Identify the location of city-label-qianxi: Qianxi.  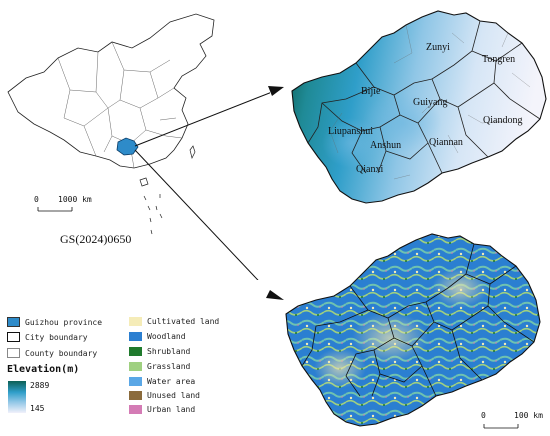
(370, 169).